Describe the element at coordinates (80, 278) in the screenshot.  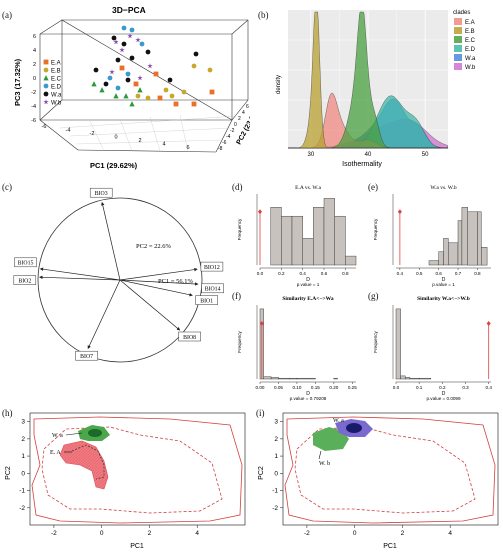
I see `biplot-vector-BIO2` at that location.